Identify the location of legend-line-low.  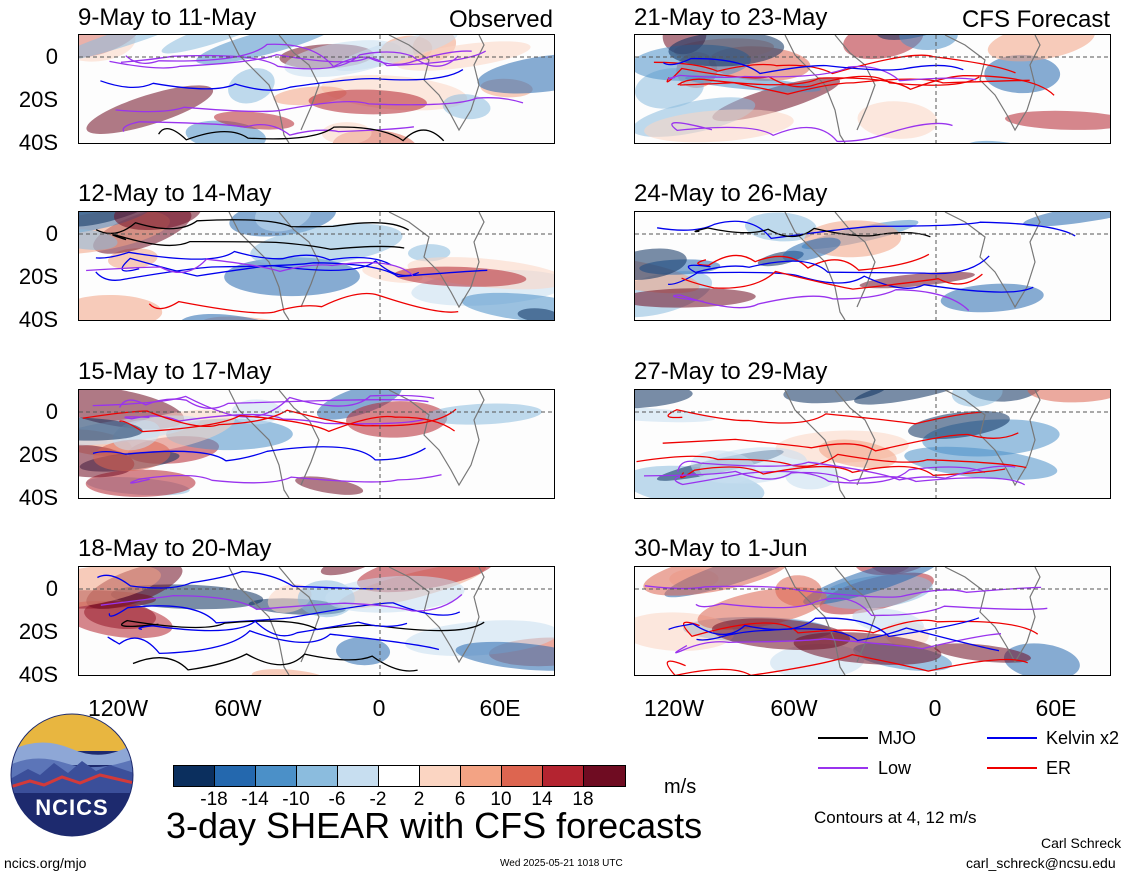
(843, 768).